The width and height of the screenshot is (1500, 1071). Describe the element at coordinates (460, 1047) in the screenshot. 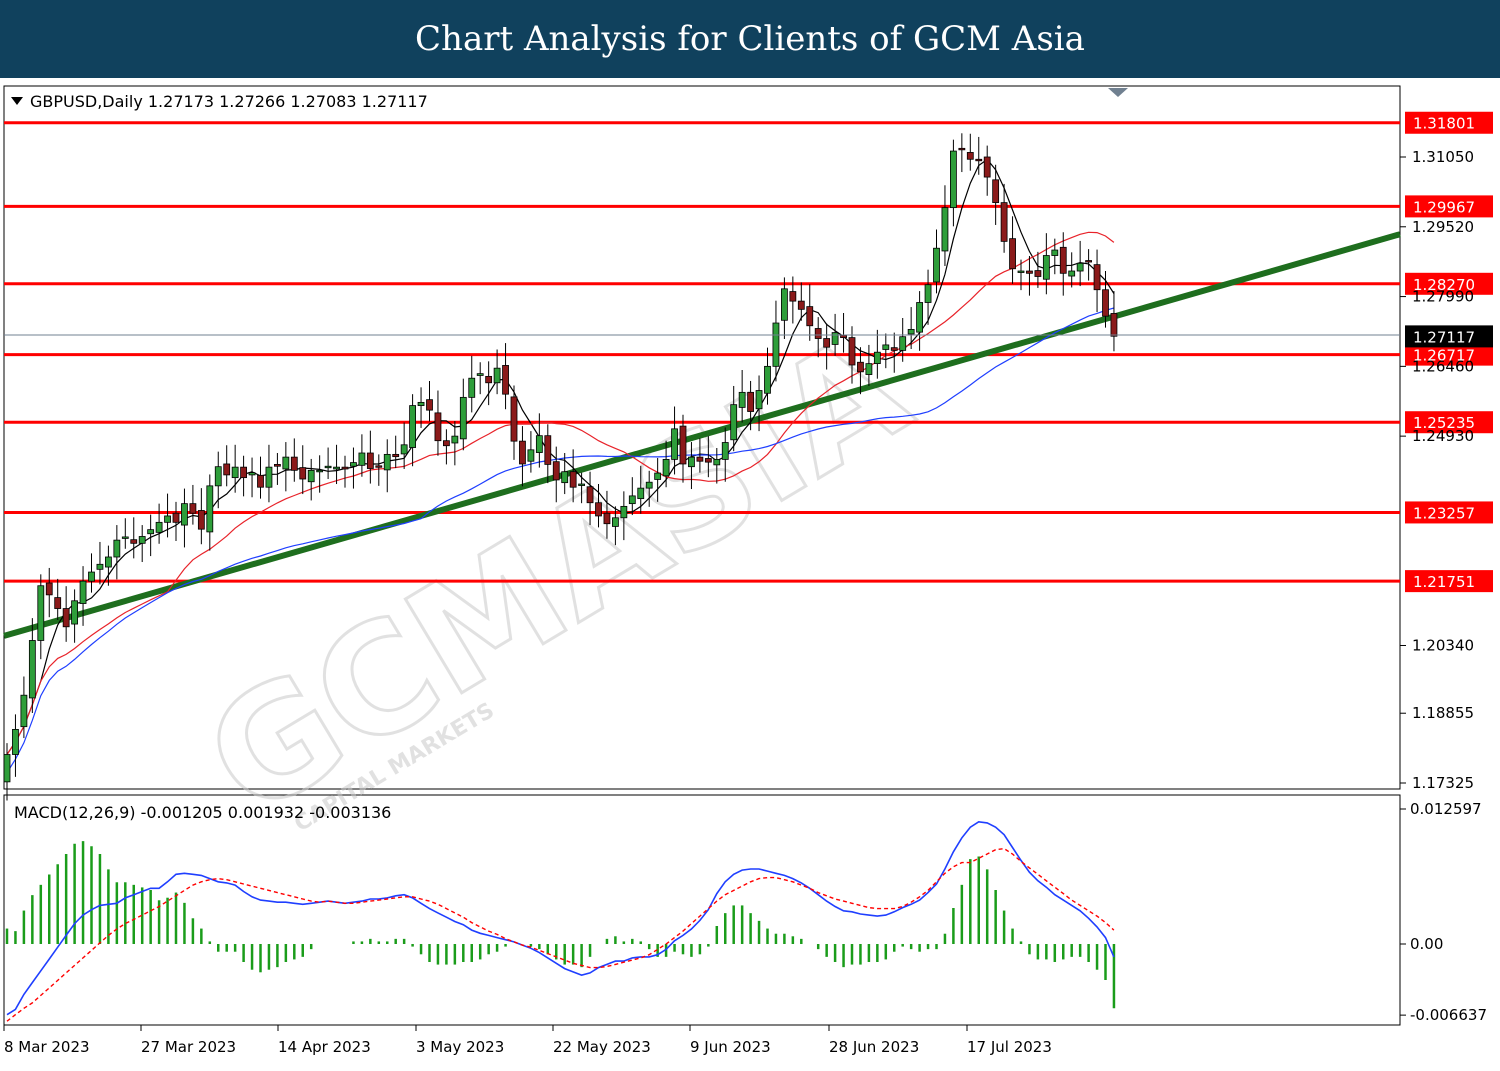

I see `date-tick-label: 3 May 2023` at that location.